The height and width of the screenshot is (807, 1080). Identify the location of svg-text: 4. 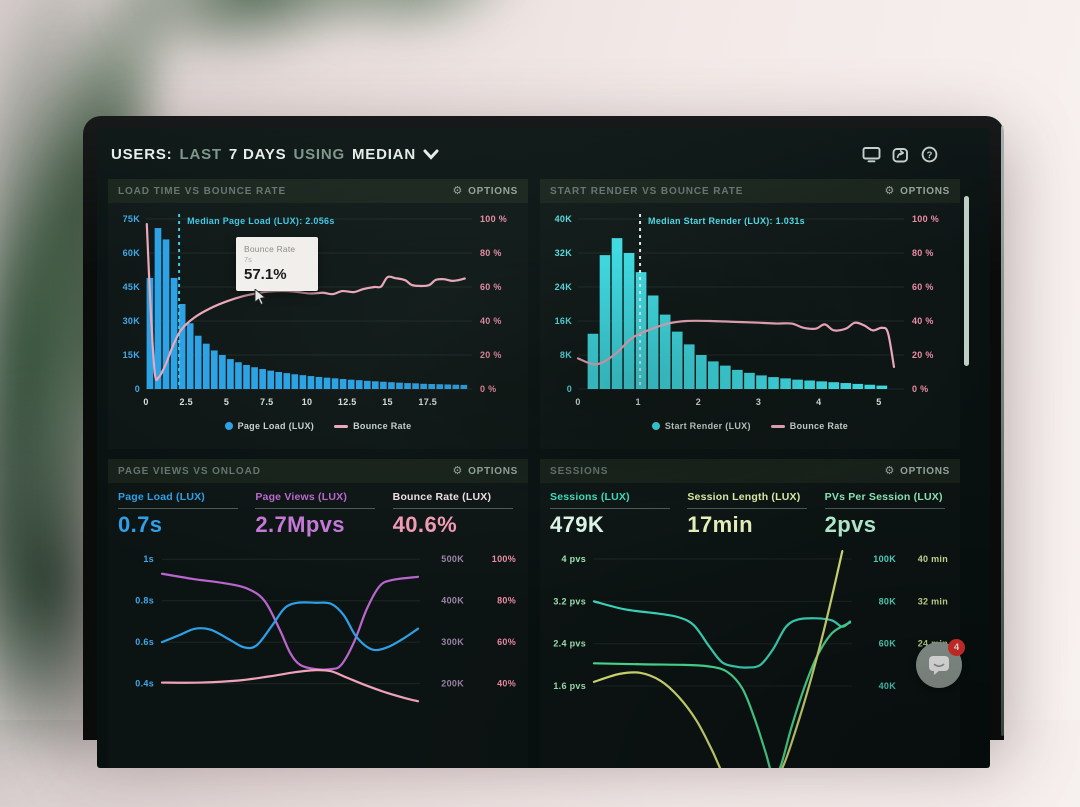
(818, 402).